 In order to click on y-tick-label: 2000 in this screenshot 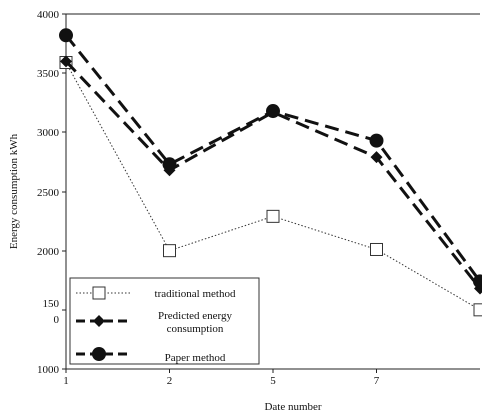, I will do `click(48, 252)`.